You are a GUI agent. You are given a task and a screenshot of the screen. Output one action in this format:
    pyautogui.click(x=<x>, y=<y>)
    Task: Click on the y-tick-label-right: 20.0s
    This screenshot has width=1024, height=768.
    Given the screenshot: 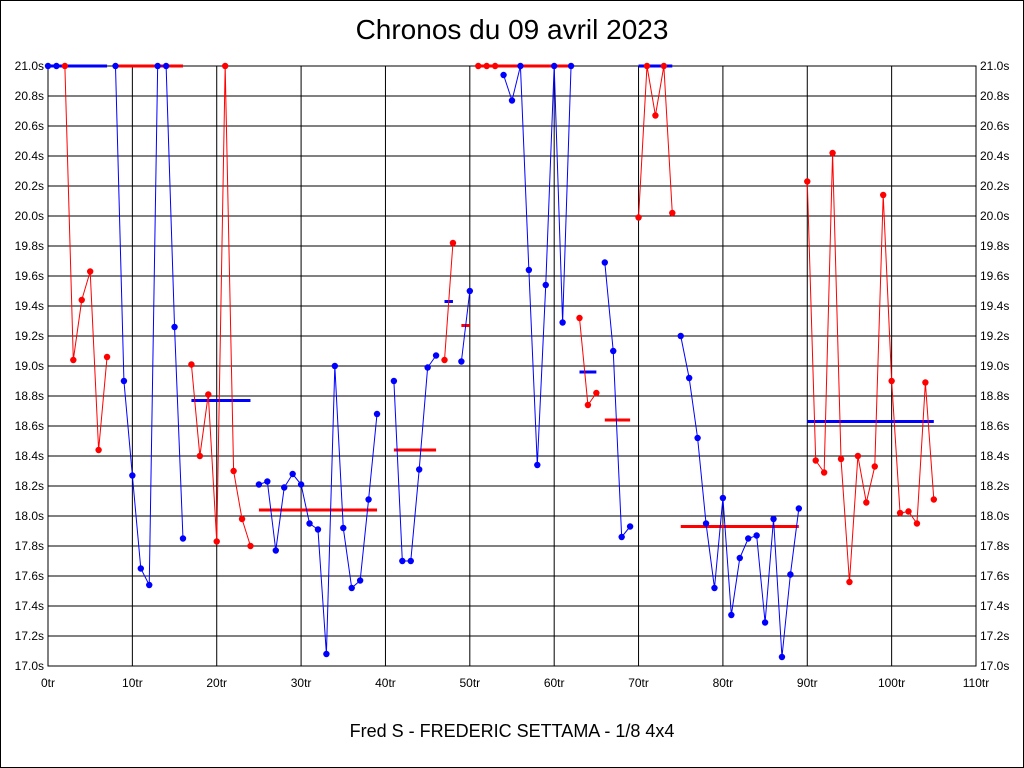 What is the action you would take?
    pyautogui.click(x=994, y=216)
    